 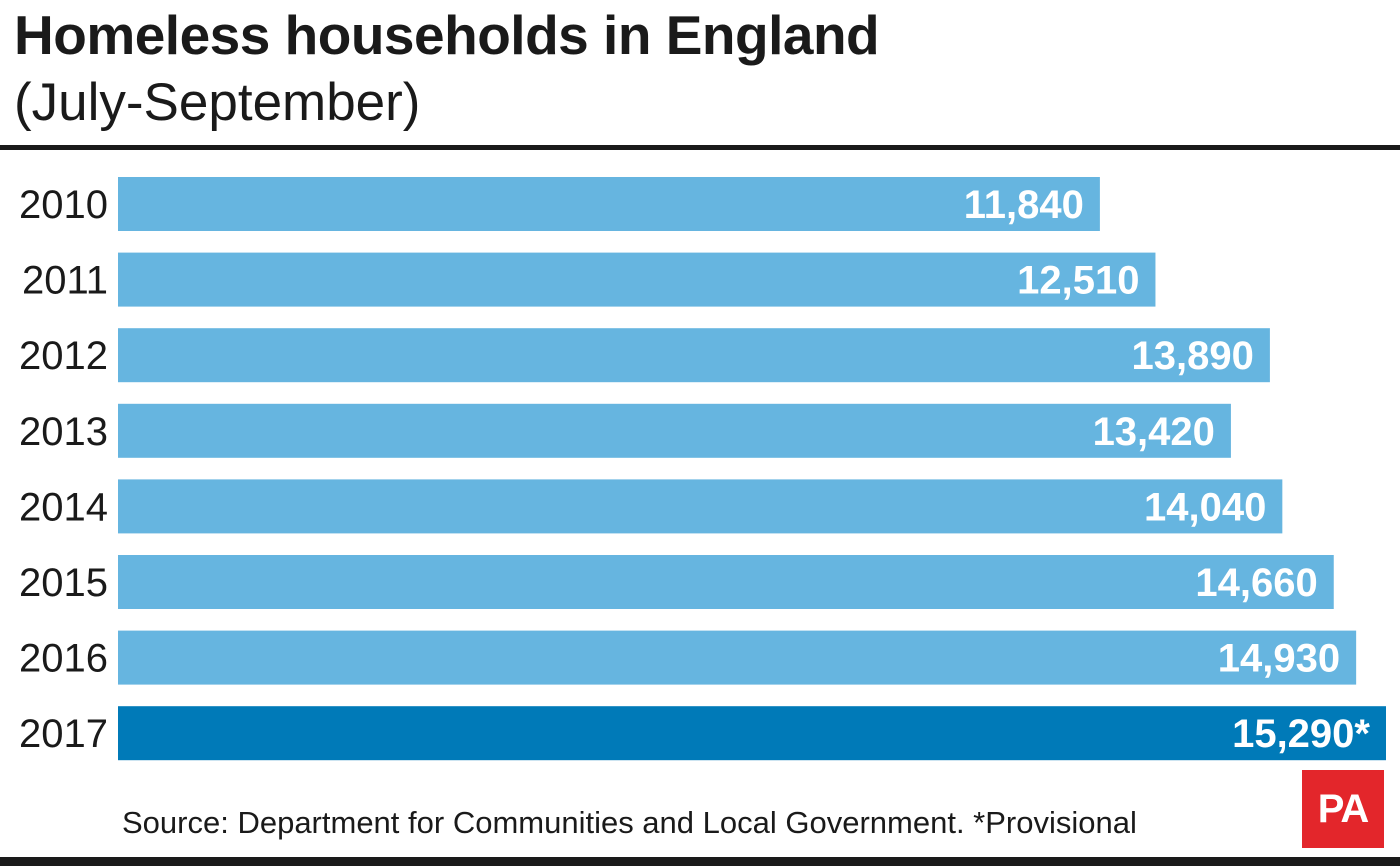 What do you see at coordinates (1343, 809) in the screenshot?
I see `pa-logo: PA` at bounding box center [1343, 809].